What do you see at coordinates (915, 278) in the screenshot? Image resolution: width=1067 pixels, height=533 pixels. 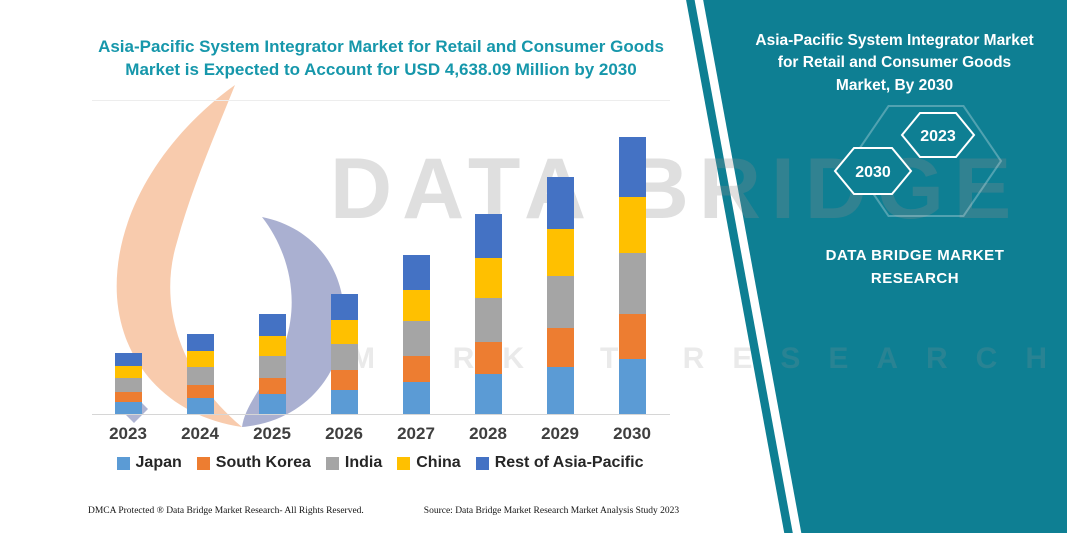 I see `brand-name-line2: RESEARCH` at bounding box center [915, 278].